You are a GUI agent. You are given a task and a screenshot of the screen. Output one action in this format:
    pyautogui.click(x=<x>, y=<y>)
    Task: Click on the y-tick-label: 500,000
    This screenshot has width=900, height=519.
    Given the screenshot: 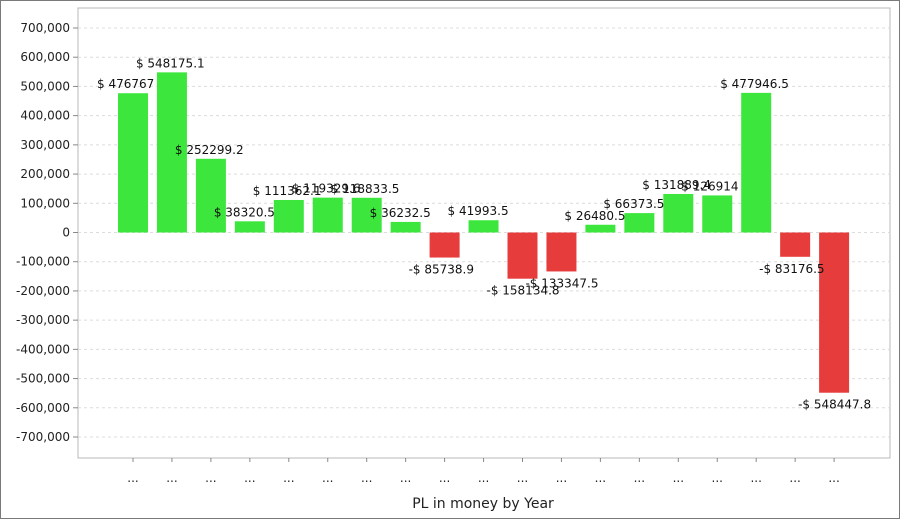 What is the action you would take?
    pyautogui.click(x=45, y=86)
    